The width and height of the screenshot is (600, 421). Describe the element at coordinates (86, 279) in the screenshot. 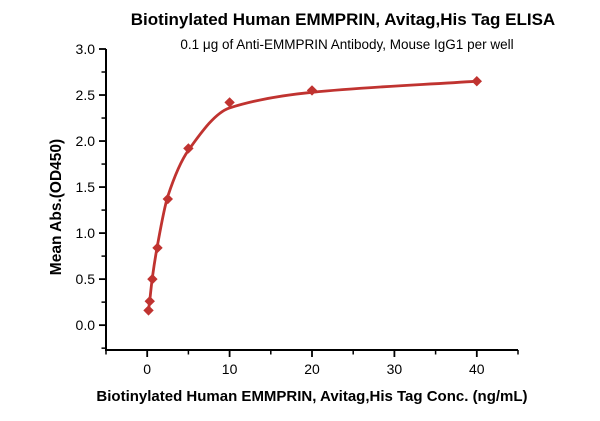

I see `y-tick-label: 0.5` at that location.